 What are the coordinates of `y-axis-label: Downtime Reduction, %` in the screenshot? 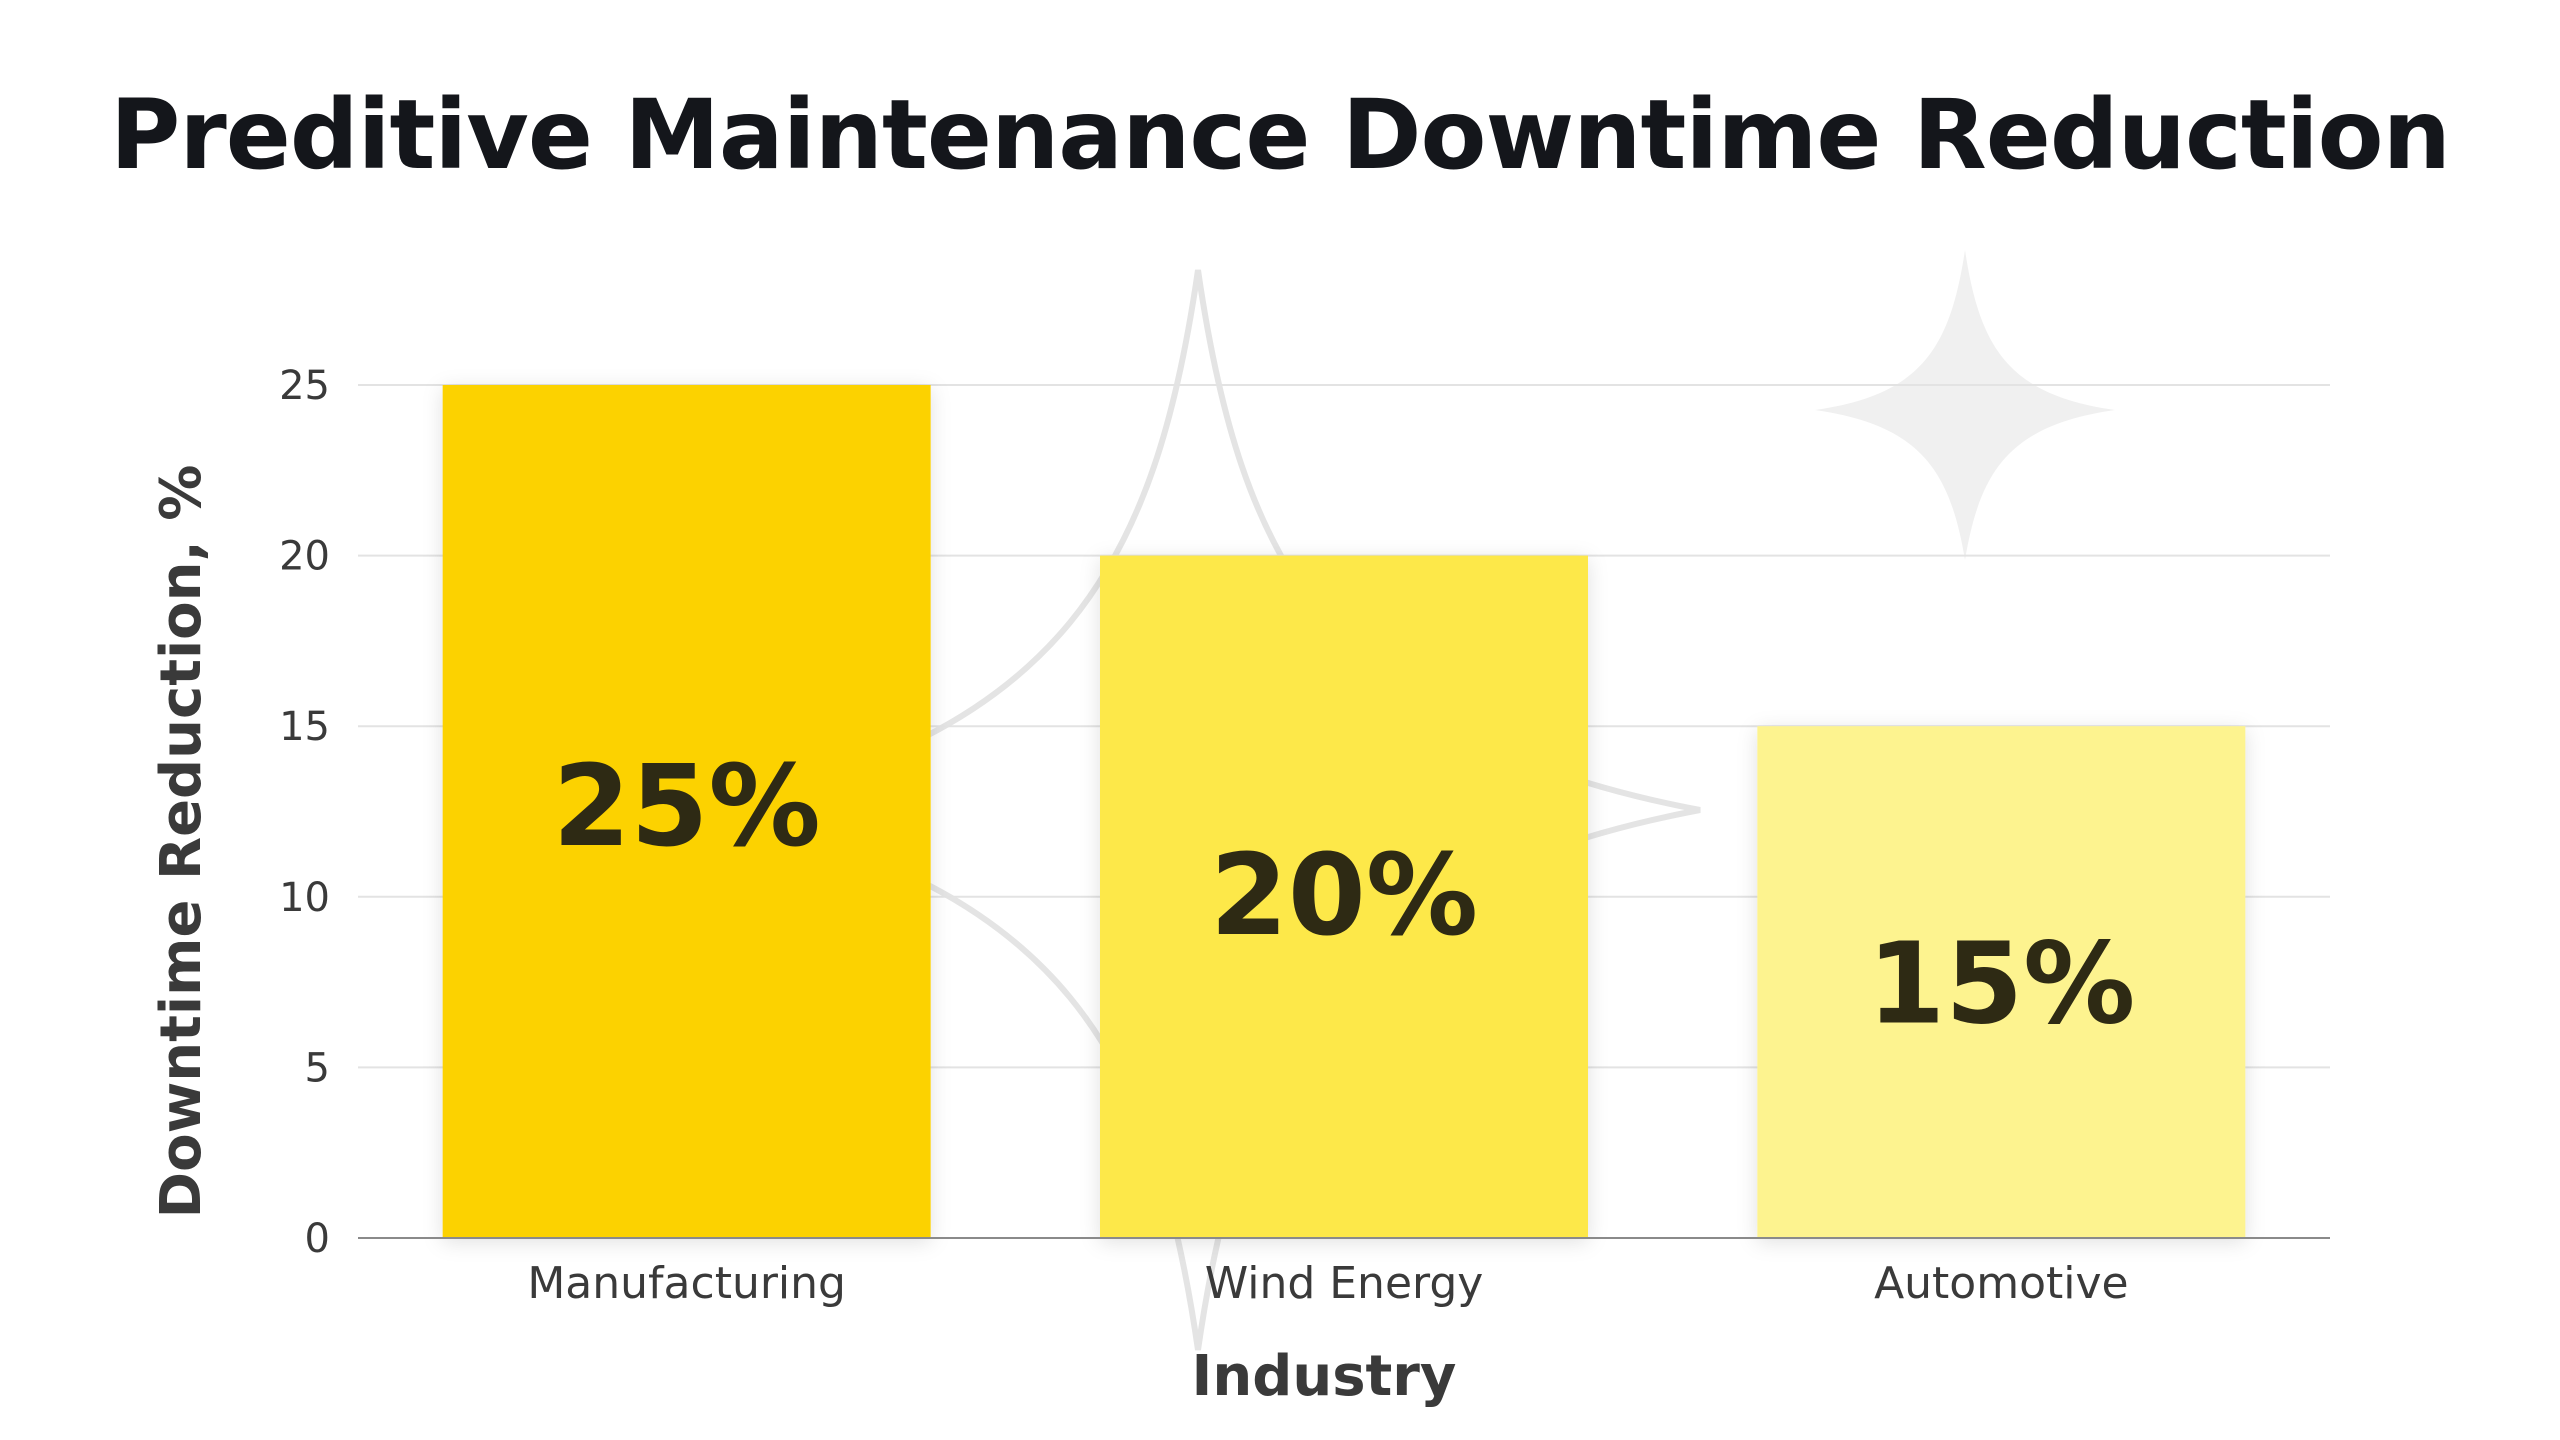 It's located at (181, 842).